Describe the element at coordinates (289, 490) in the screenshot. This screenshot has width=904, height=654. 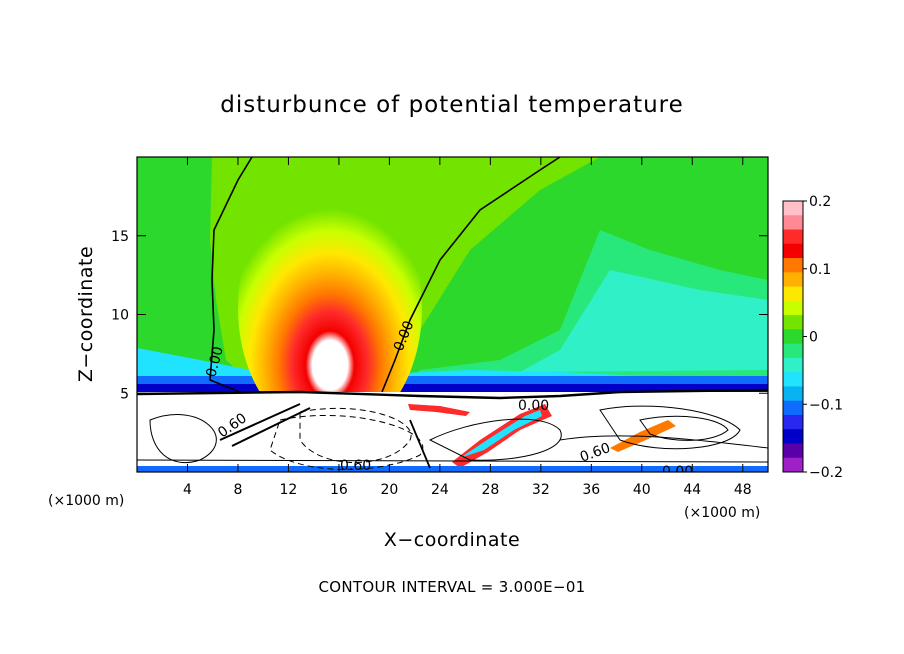
I see `x-tick-label: 12` at that location.